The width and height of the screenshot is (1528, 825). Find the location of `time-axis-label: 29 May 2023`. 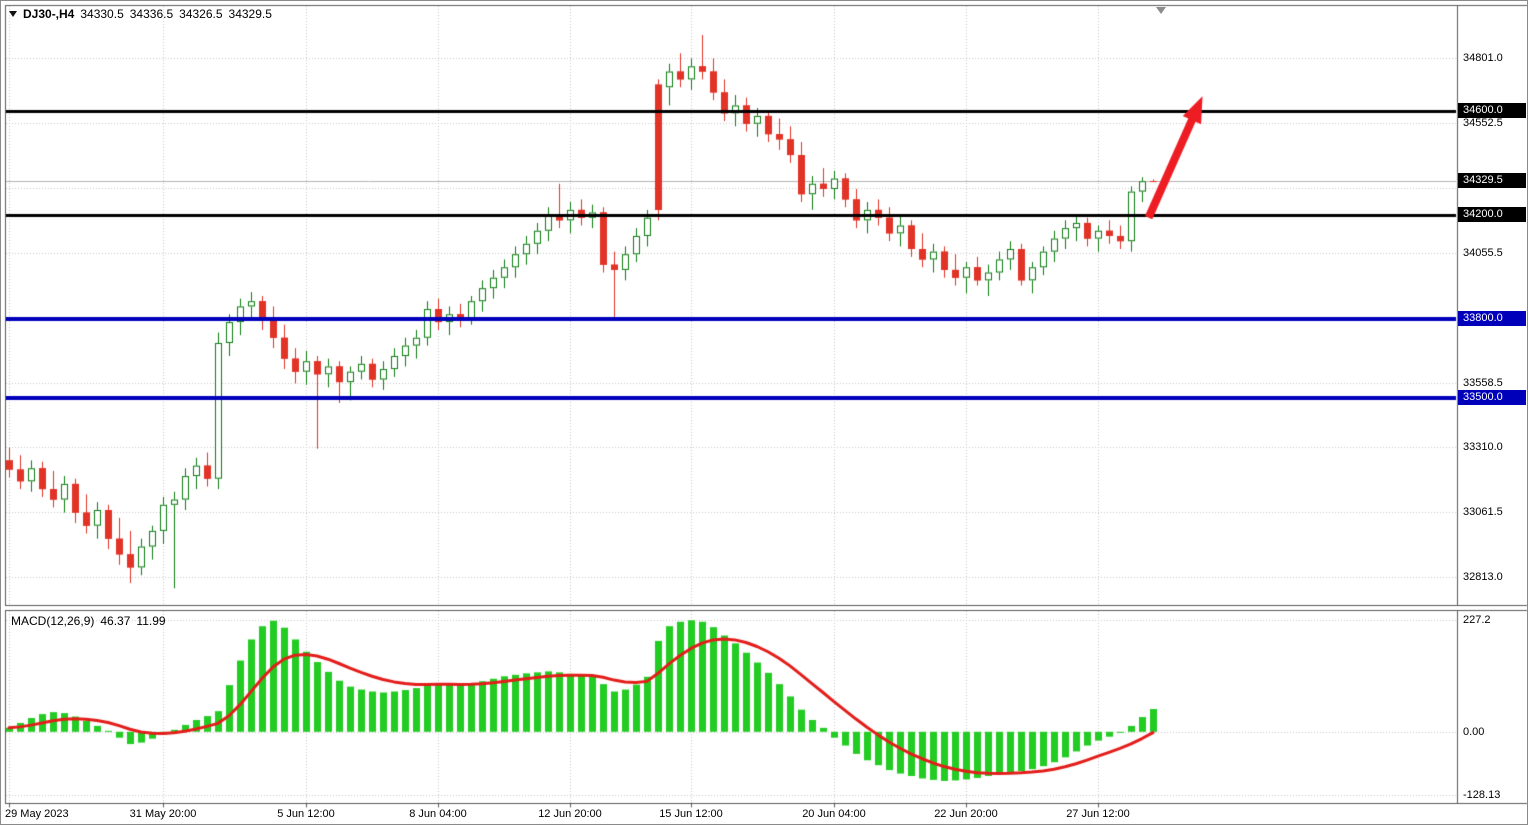

time-axis-label: 29 May 2023 is located at coordinates (37, 814).